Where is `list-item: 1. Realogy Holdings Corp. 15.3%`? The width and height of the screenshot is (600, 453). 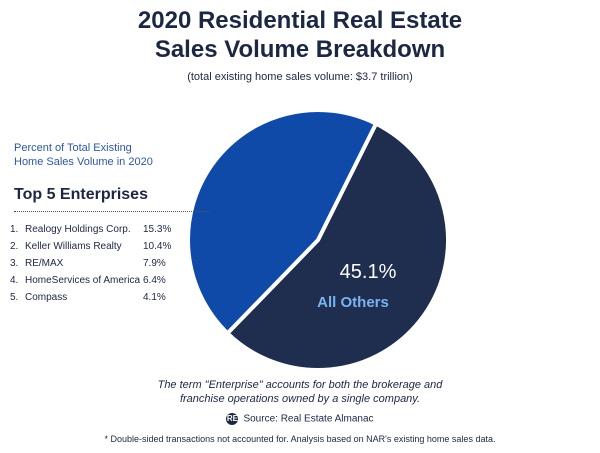 list-item: 1. Realogy Holdings Corp. 15.3% is located at coordinates (92, 230).